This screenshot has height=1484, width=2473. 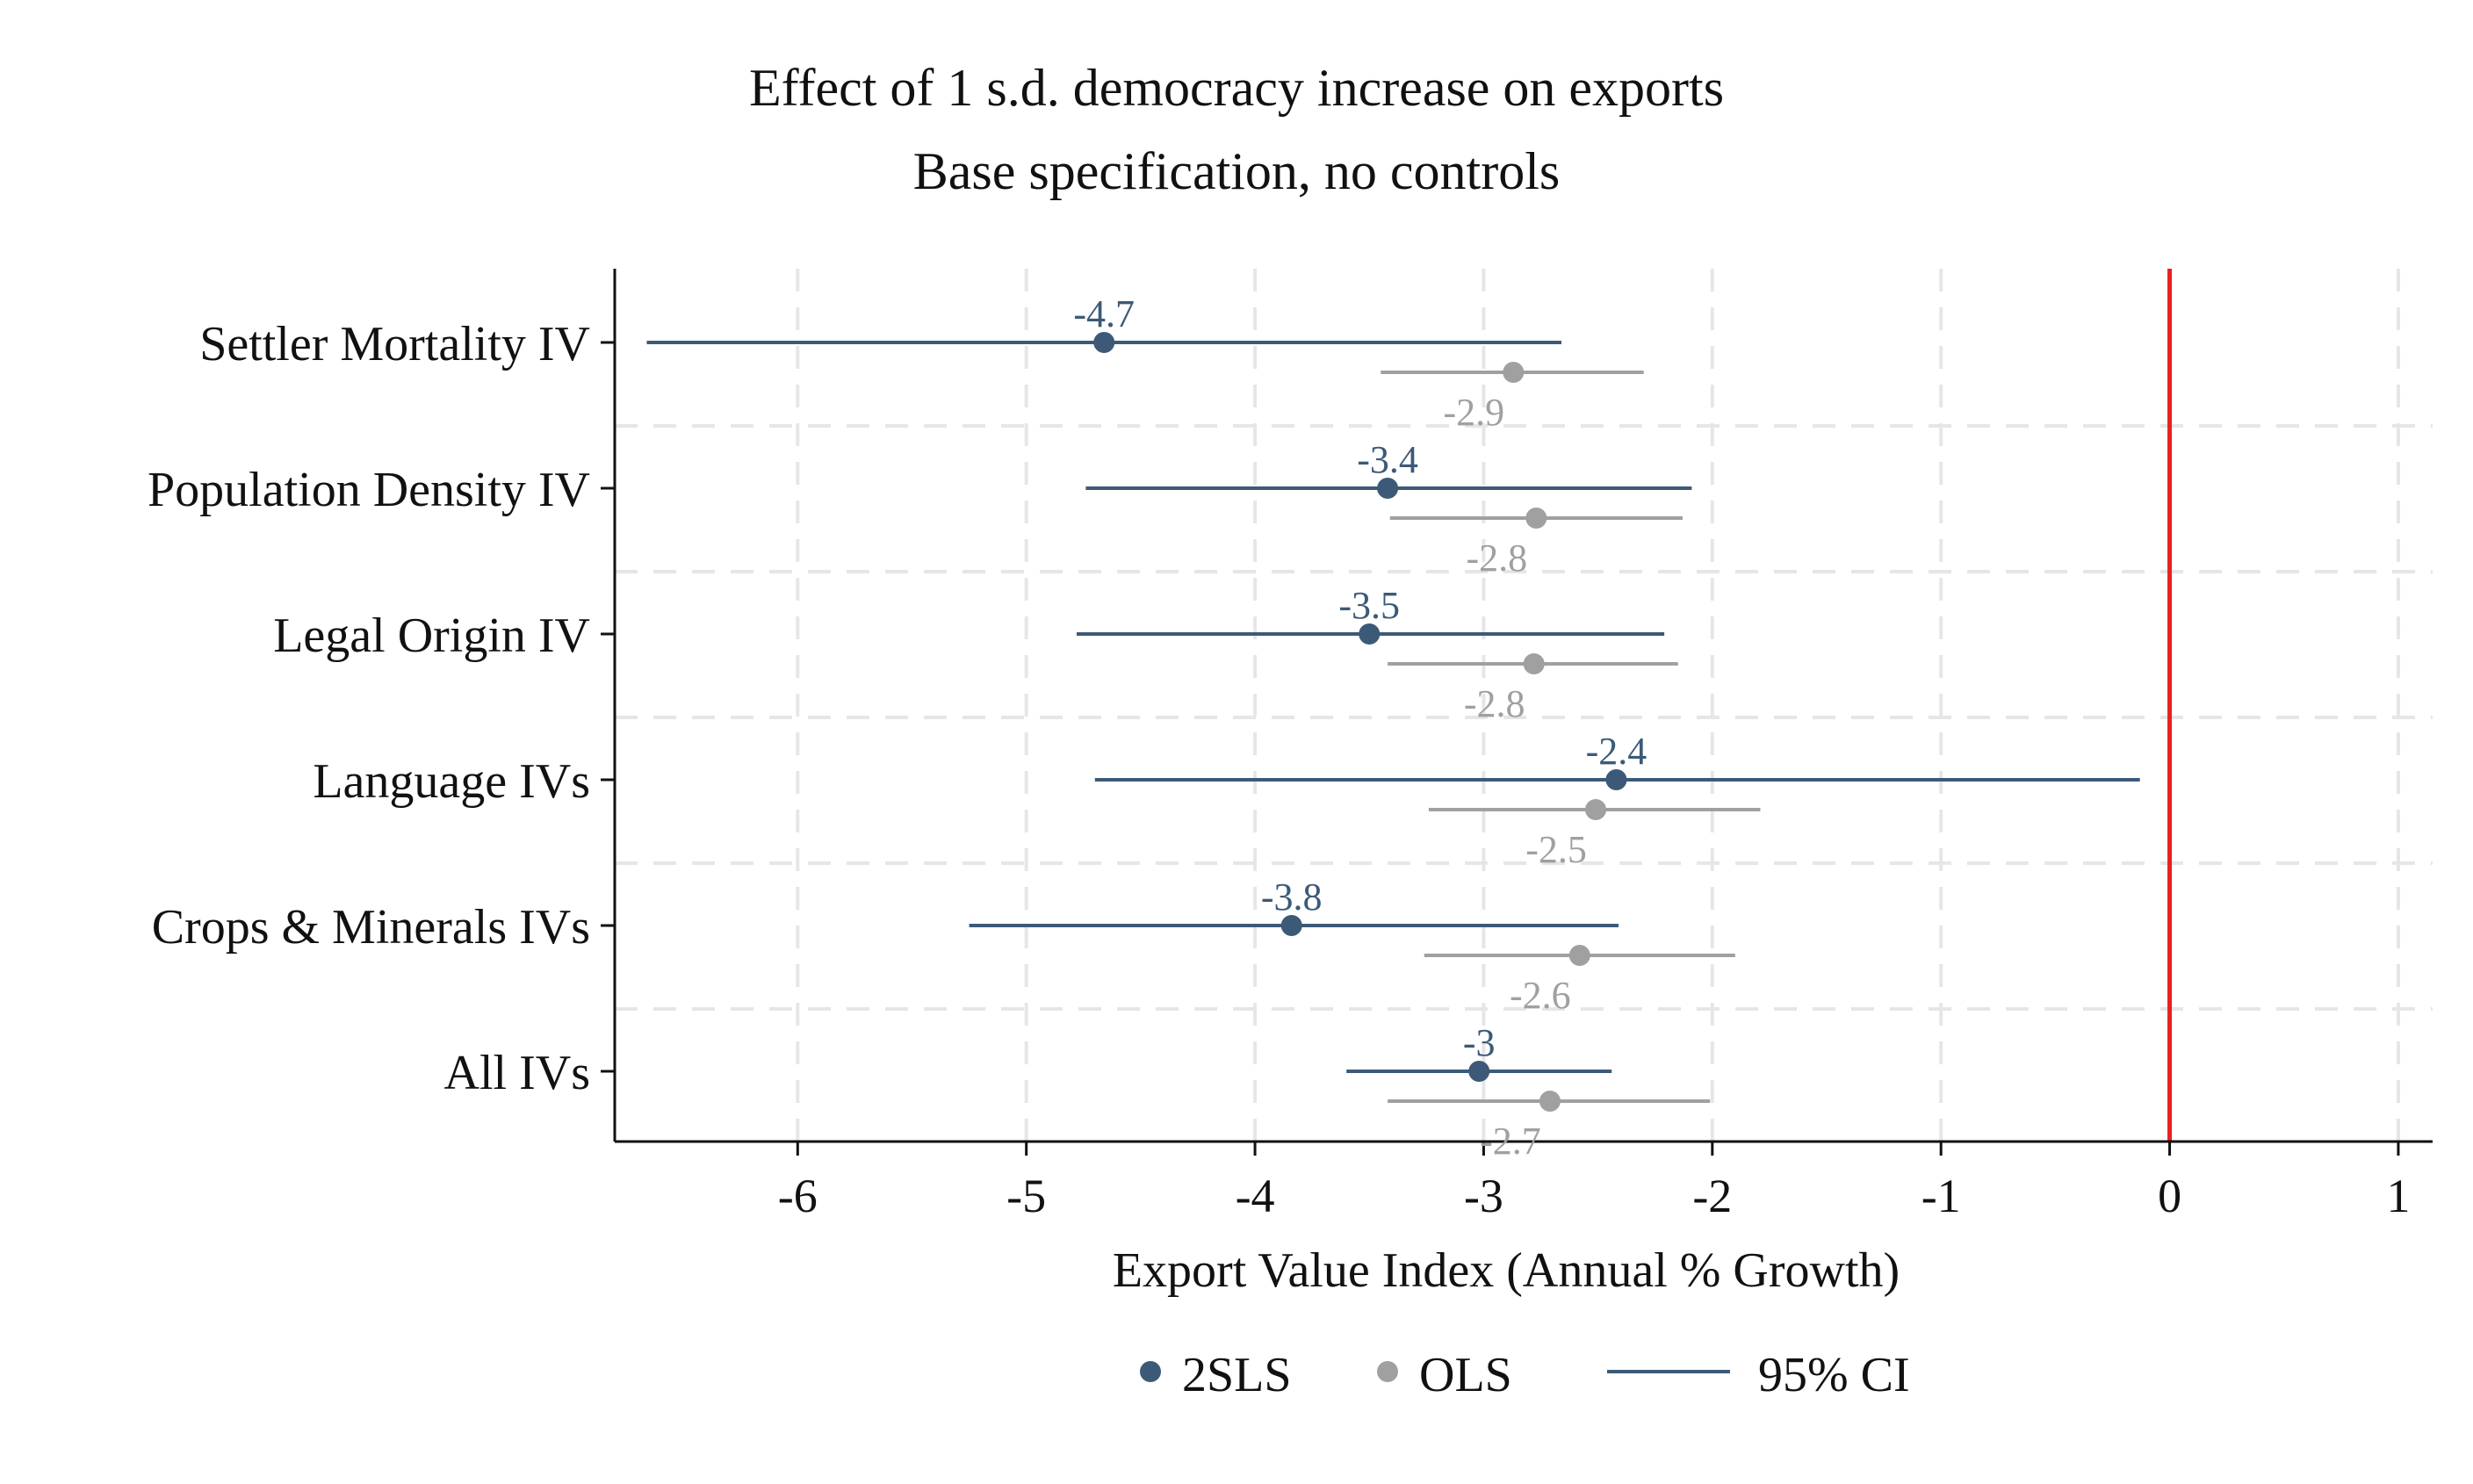 What do you see at coordinates (1026, 1196) in the screenshot?
I see `x-tick-label: -5` at bounding box center [1026, 1196].